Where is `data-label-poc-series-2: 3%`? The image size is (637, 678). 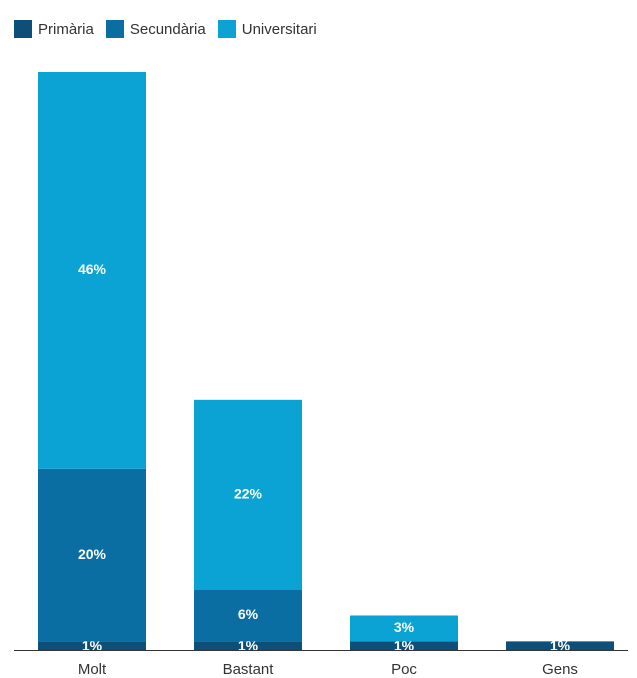
data-label-poc-series-2: 3% is located at coordinates (404, 627).